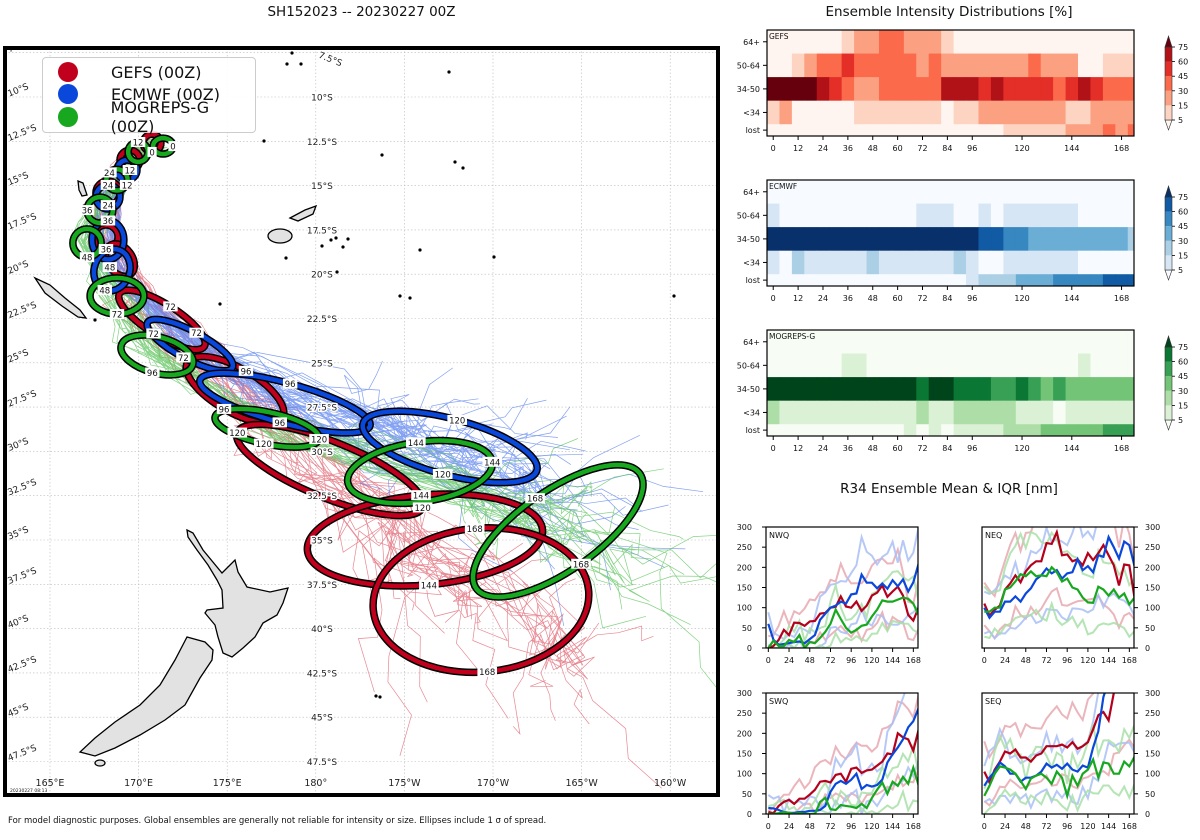  Describe the element at coordinates (1168, 41) in the screenshot. I see `colorbar-extend-high` at that location.